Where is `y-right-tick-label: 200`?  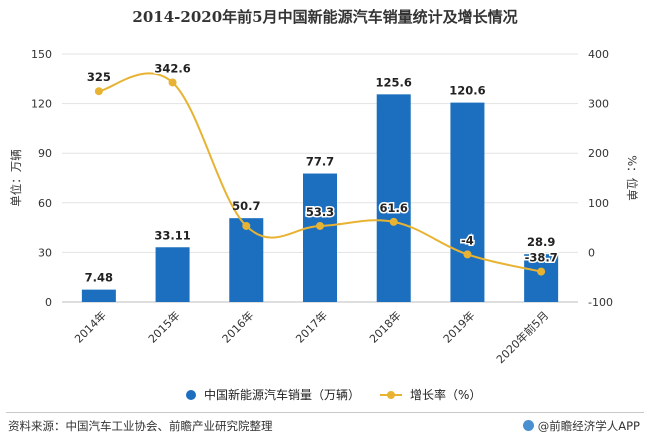 y-right-tick-label: 200 is located at coordinates (598, 153).